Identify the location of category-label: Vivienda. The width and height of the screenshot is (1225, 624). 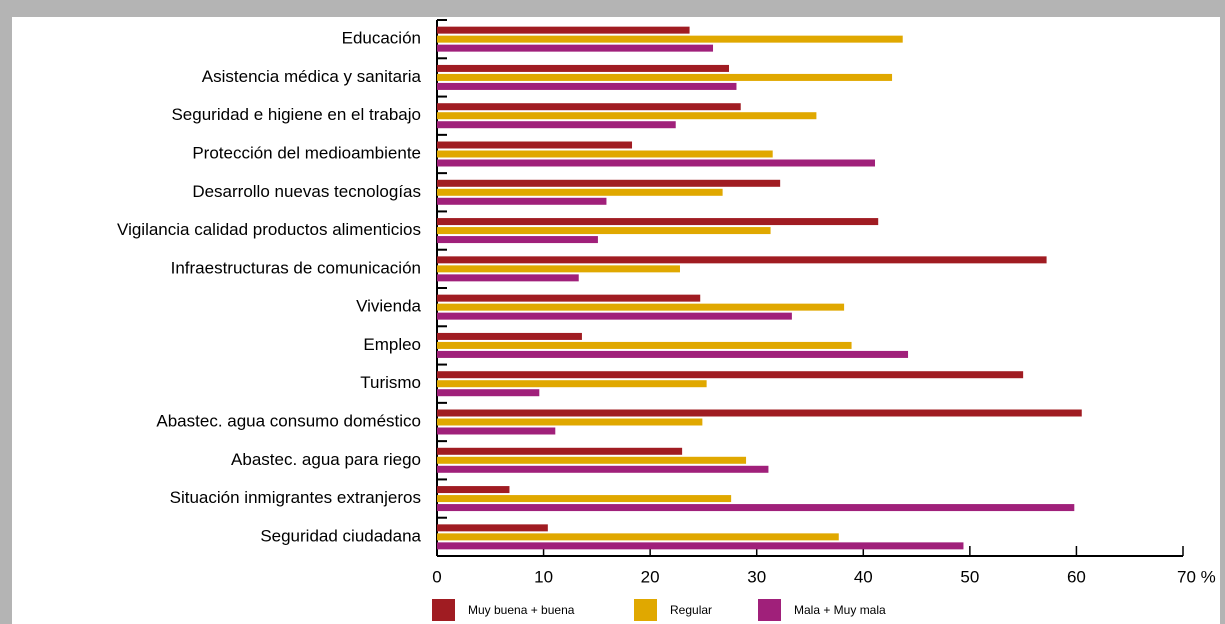
(388, 306).